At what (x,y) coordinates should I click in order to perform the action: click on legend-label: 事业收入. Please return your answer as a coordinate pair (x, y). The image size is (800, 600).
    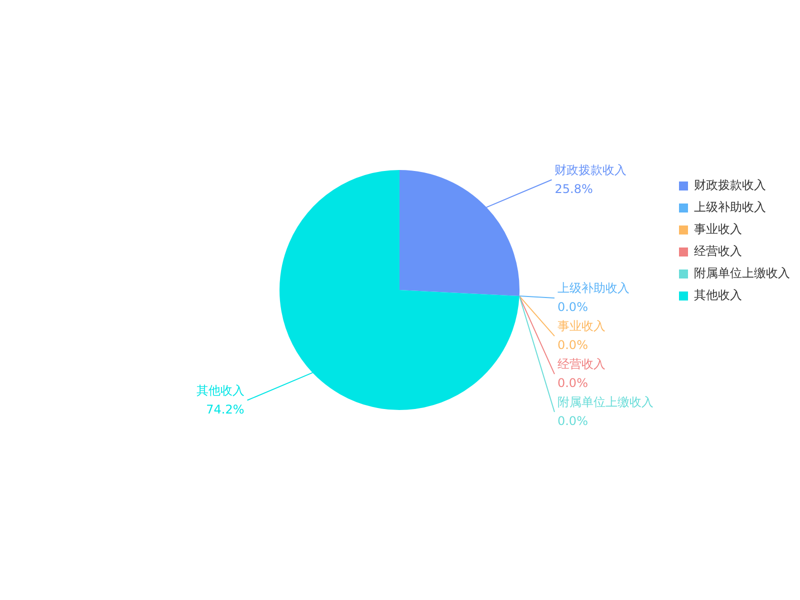
    Looking at the image, I should click on (718, 229).